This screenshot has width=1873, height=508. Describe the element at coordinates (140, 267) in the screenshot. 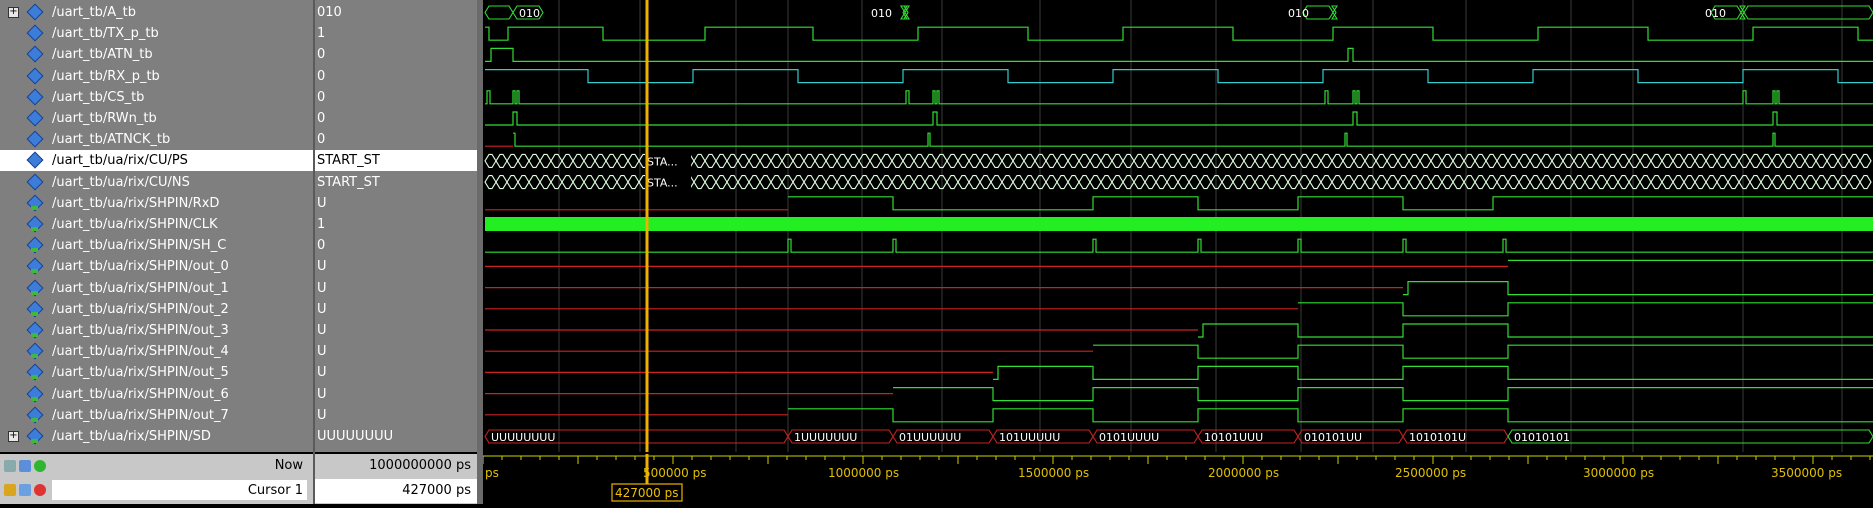

I see `signal-name: /uart_tb/ua/rix/SHPIN/out_0` at that location.